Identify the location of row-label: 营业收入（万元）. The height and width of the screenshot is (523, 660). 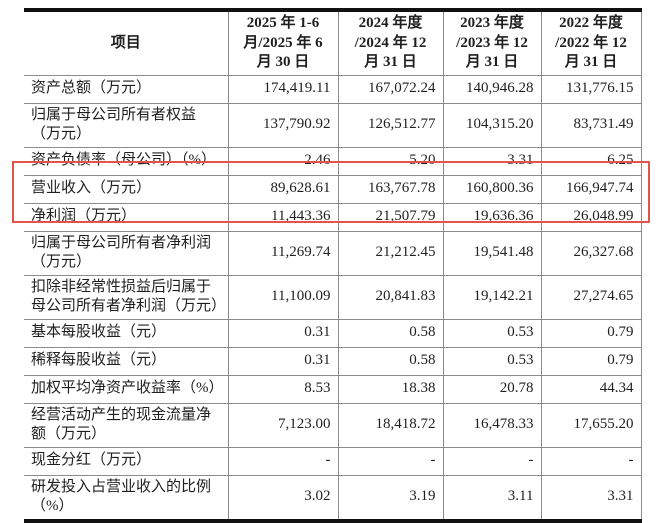
(126, 189).